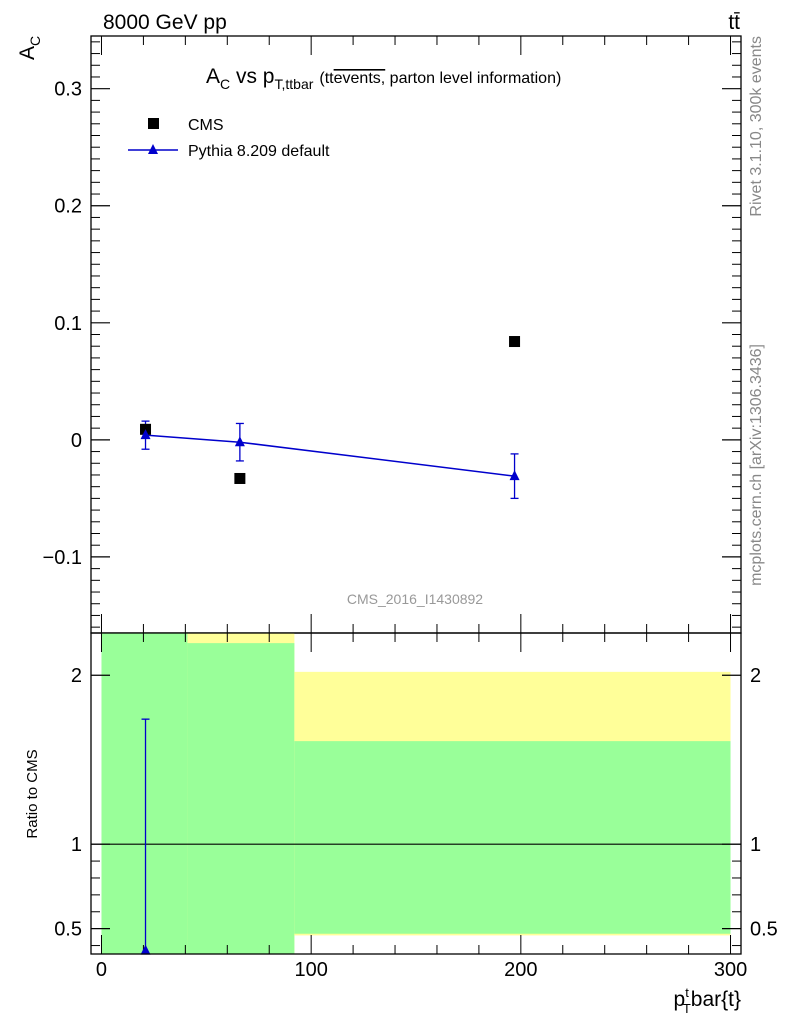 The image size is (786, 1024). Describe the element at coordinates (68, 324) in the screenshot. I see `main-y-tick-label: 0.1` at that location.